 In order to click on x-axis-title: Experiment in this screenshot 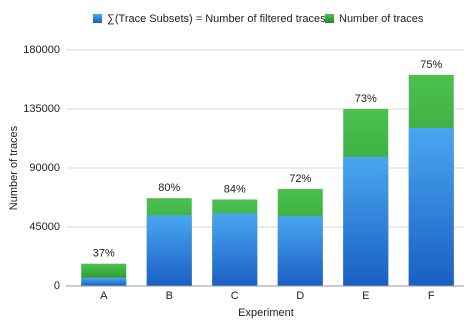, I will do `click(266, 313)`.